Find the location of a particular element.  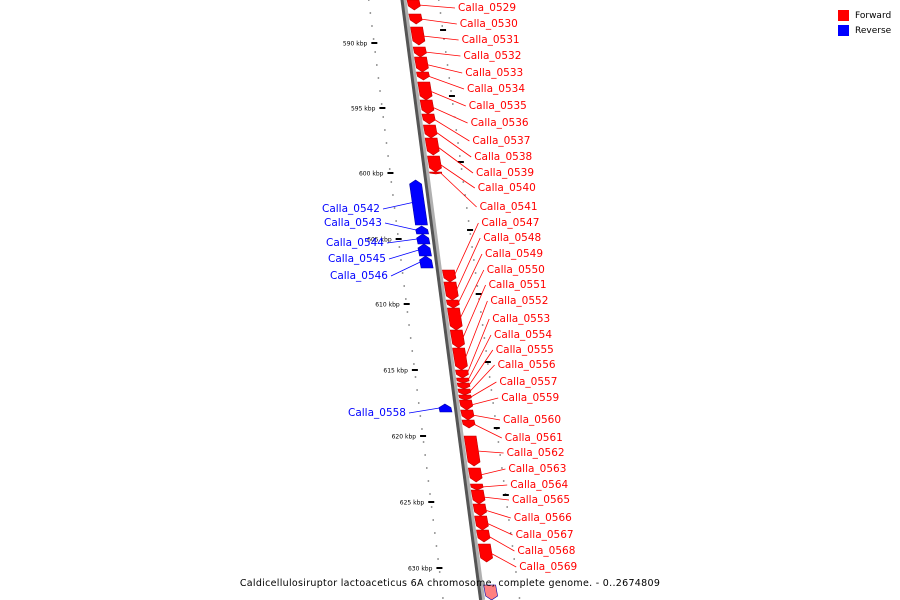

gene-label: Calla_0537 is located at coordinates (501, 141).